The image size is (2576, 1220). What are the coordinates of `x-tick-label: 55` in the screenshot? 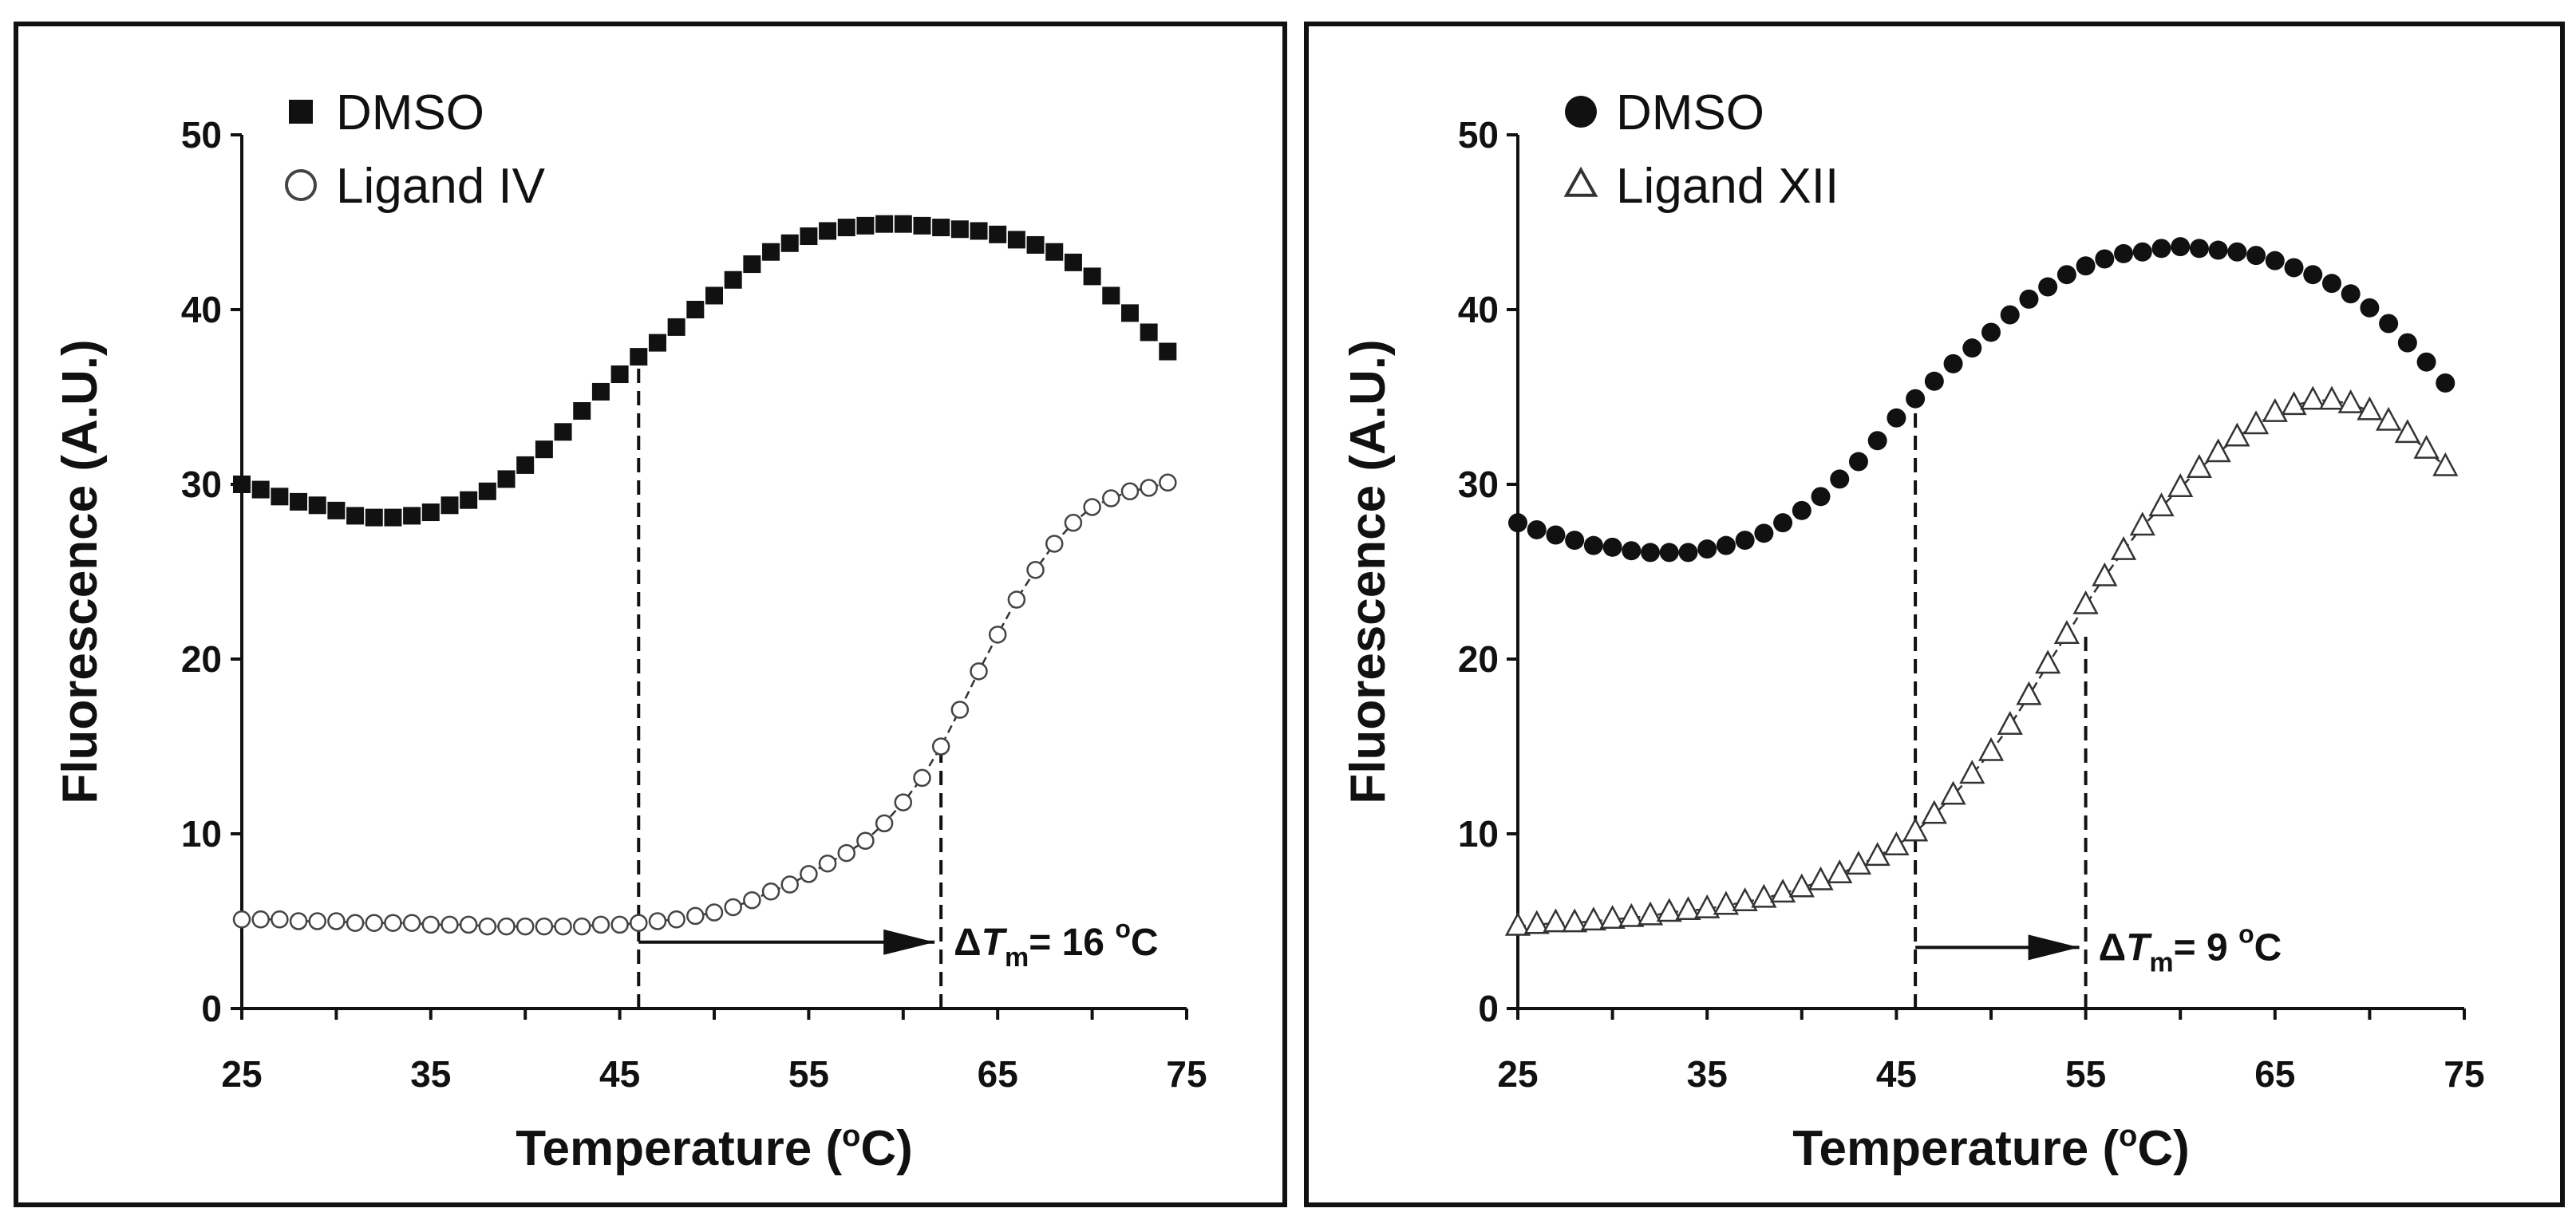 It's located at (2085, 1074).